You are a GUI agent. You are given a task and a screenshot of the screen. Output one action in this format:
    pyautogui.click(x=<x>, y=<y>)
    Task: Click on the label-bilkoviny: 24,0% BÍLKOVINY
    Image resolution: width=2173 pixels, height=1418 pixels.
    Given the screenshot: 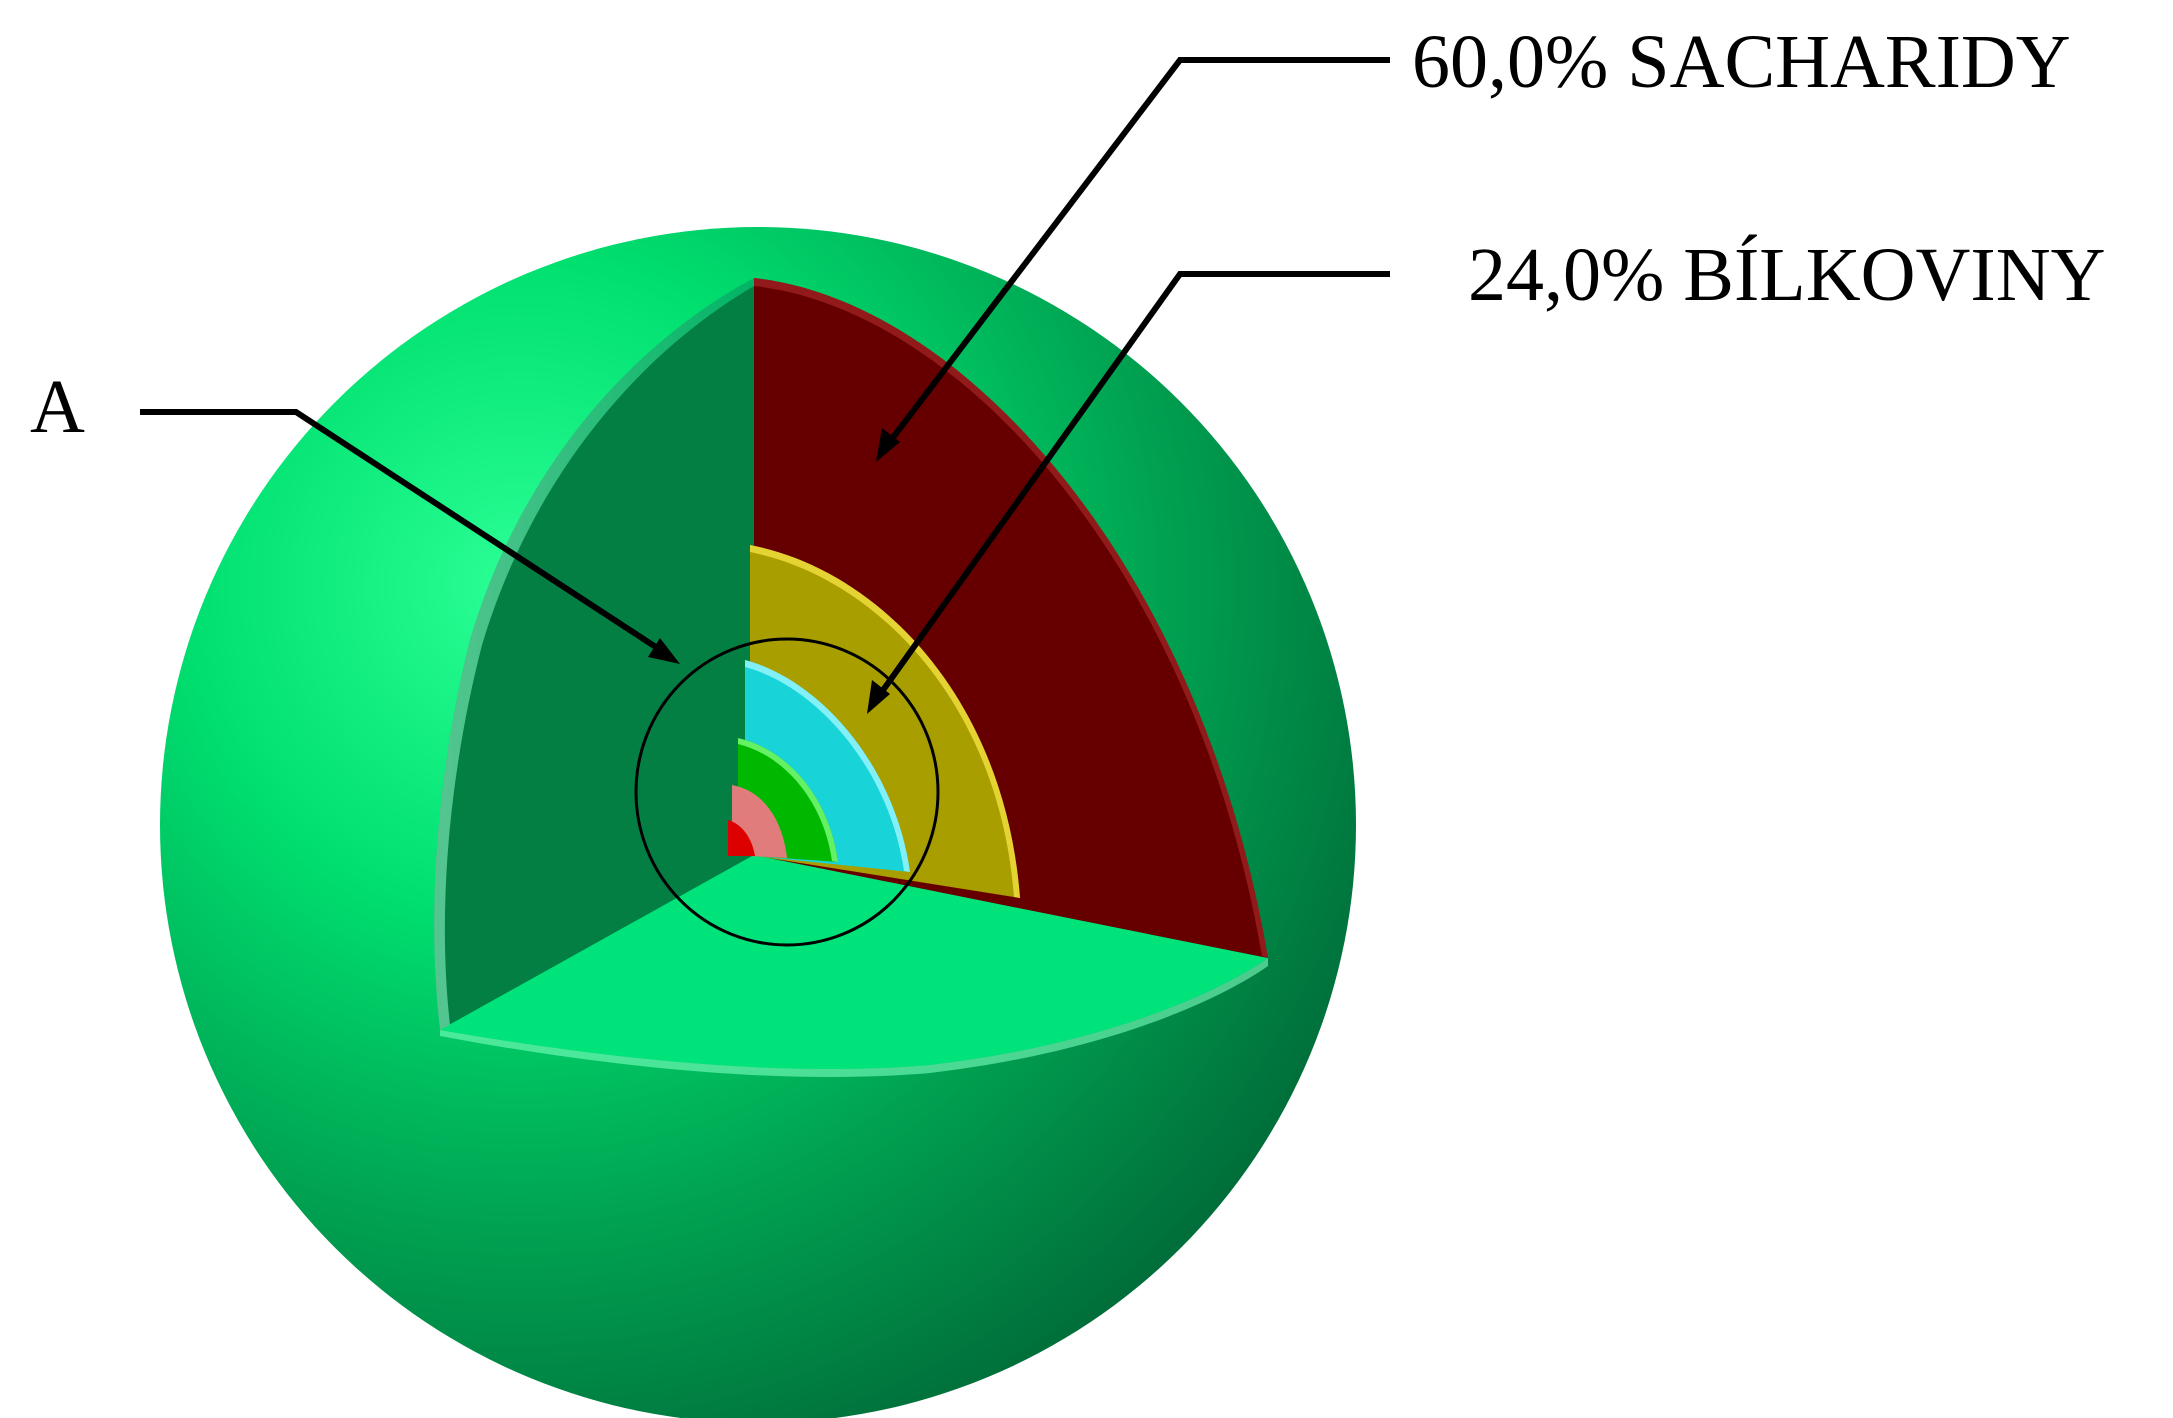 What is the action you would take?
    pyautogui.click(x=1786, y=275)
    